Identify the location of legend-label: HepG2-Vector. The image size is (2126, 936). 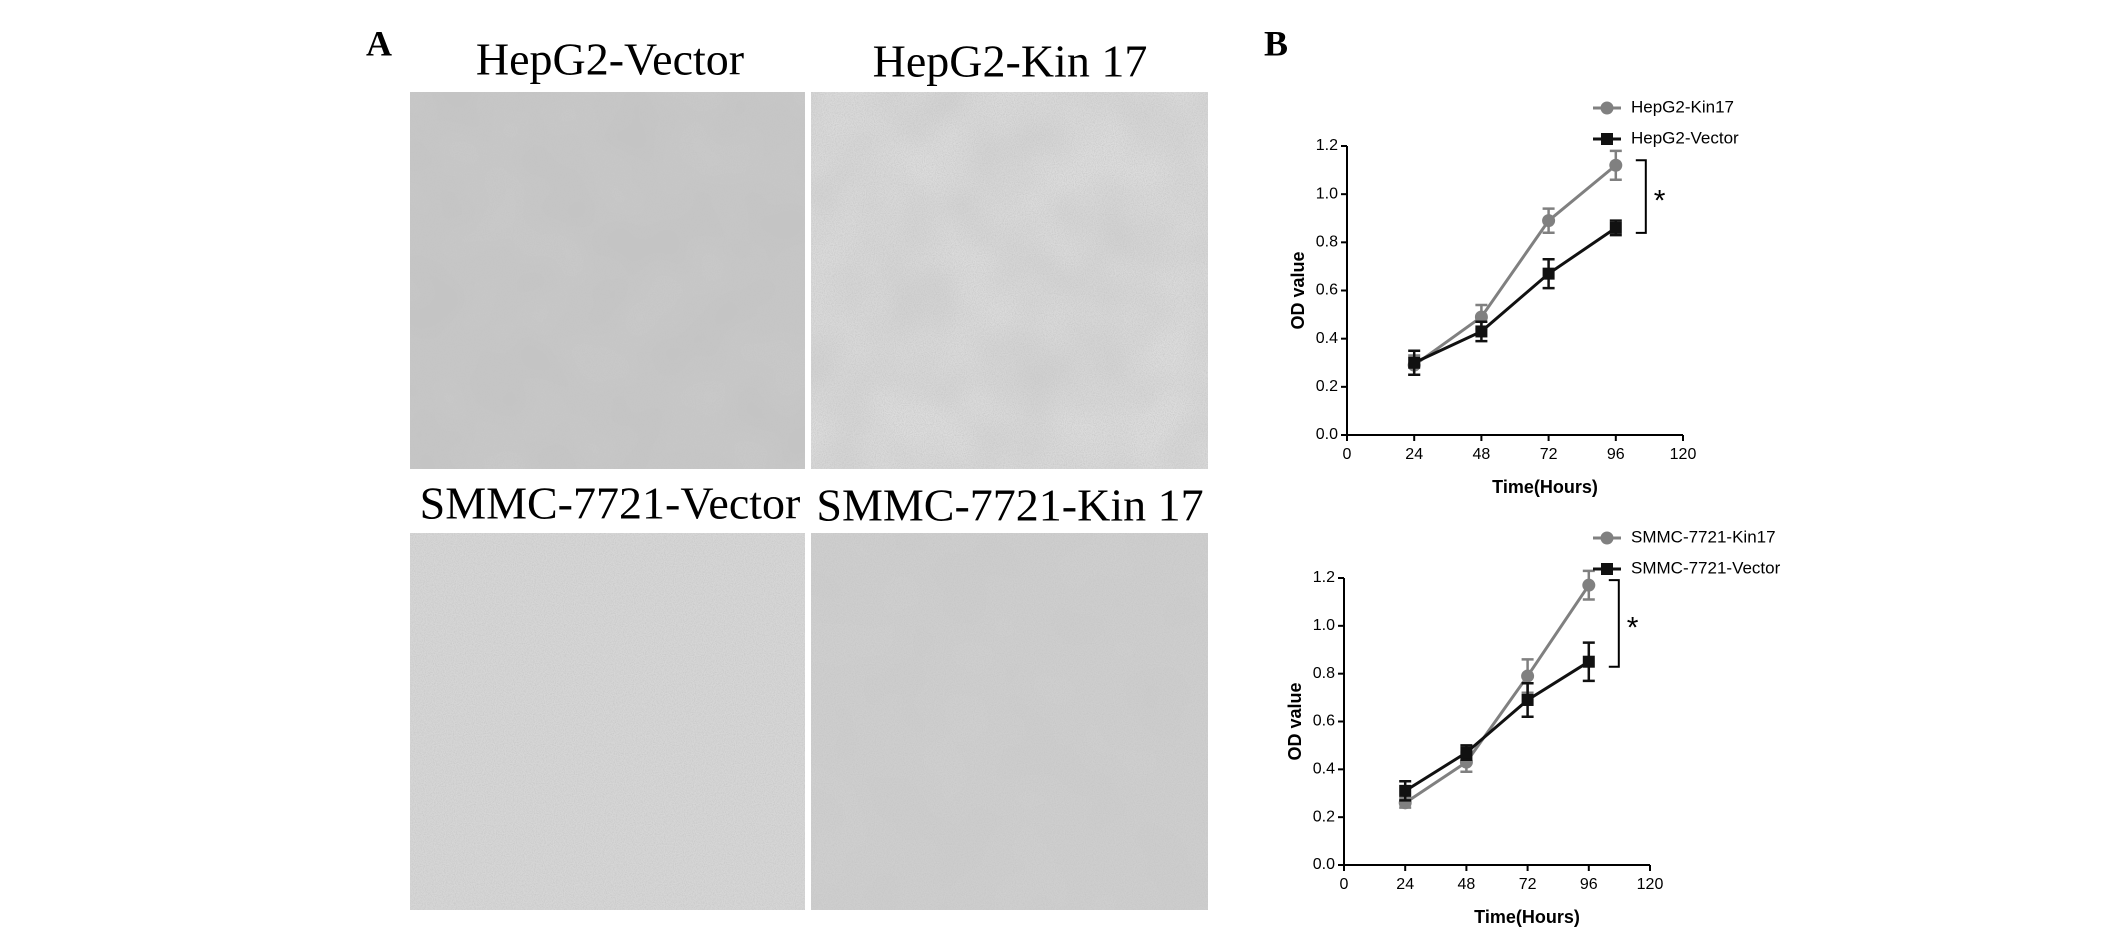
(1685, 137).